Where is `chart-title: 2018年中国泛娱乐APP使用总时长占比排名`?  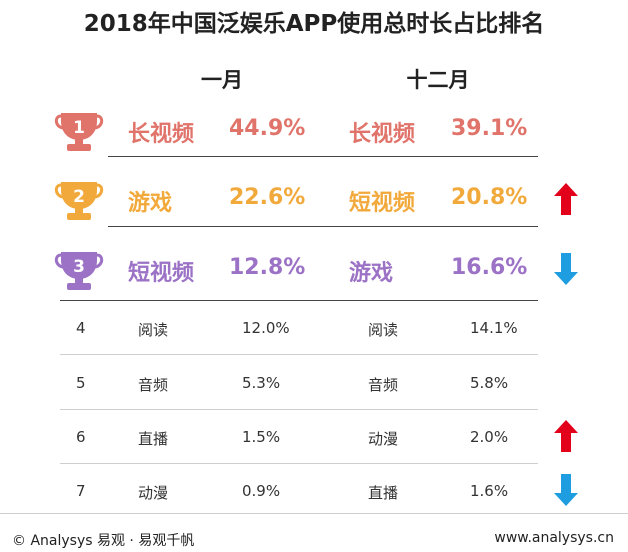 chart-title: 2018年中国泛娱乐APP使用总时长占比排名 is located at coordinates (314, 24).